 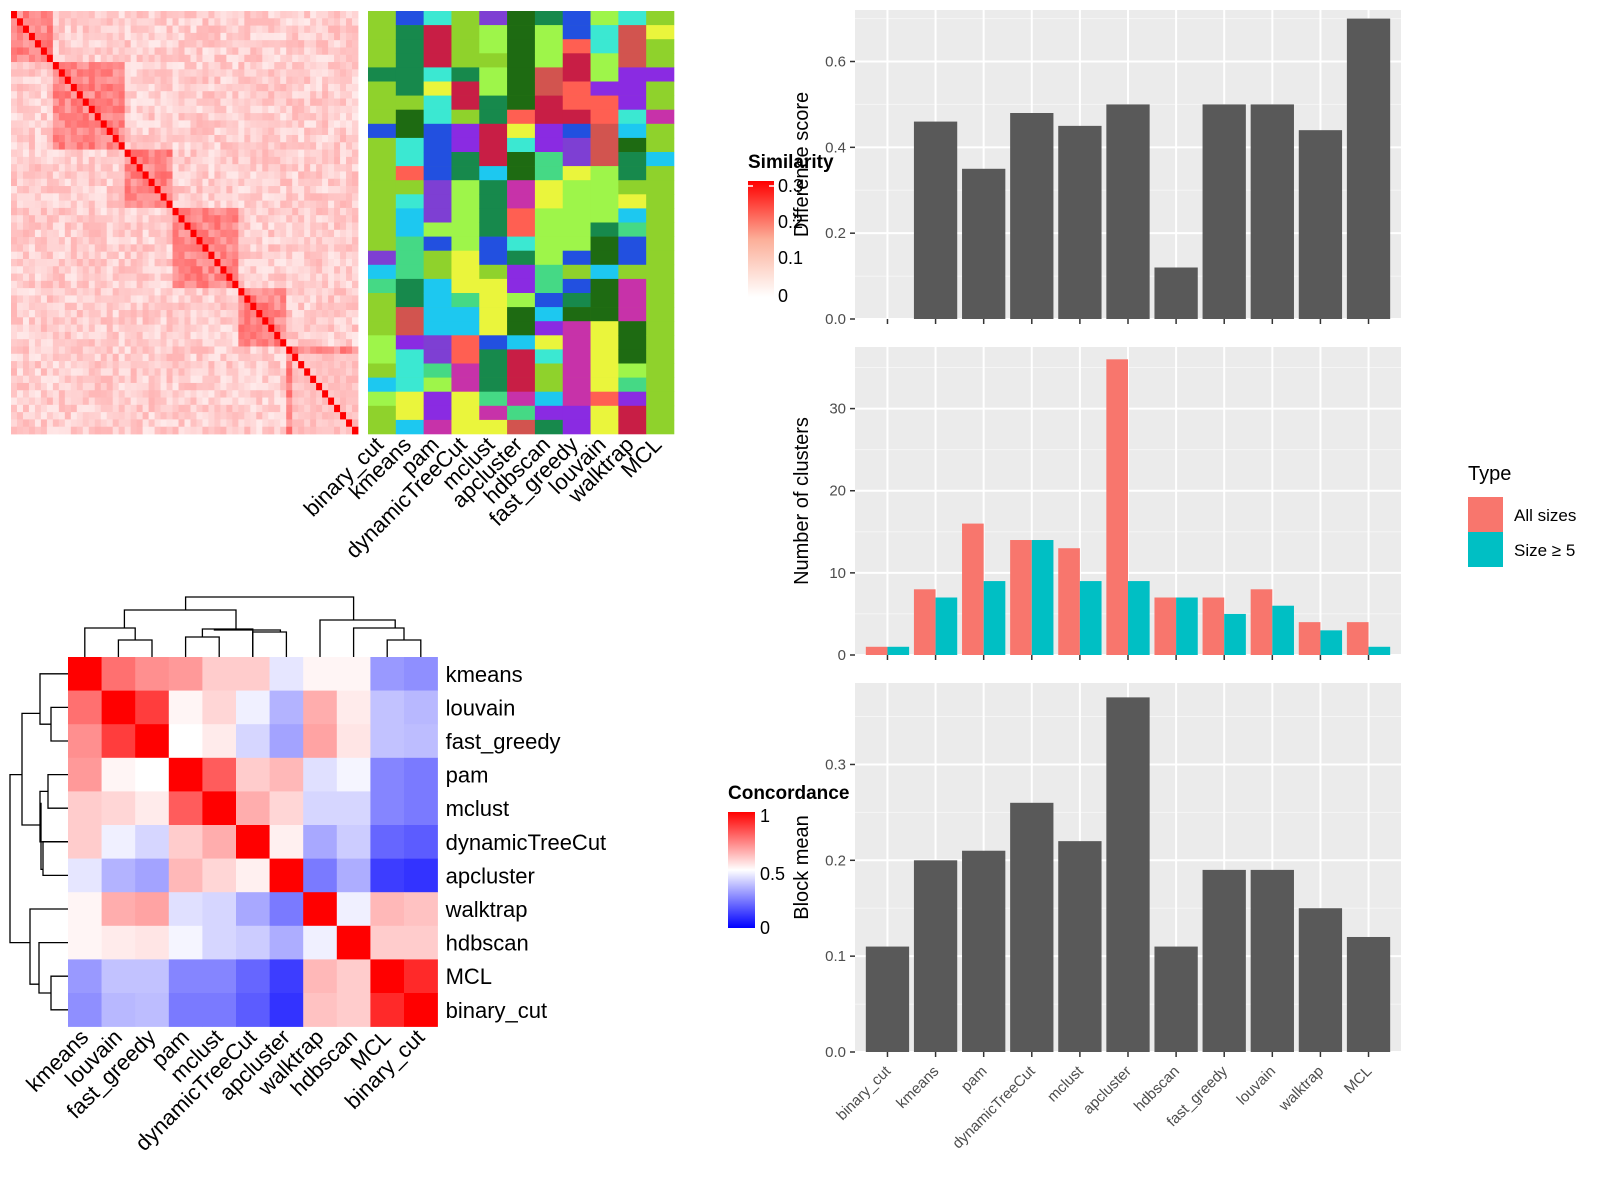 I want to click on concordance-row-label: mclust, so click(x=478, y=808).